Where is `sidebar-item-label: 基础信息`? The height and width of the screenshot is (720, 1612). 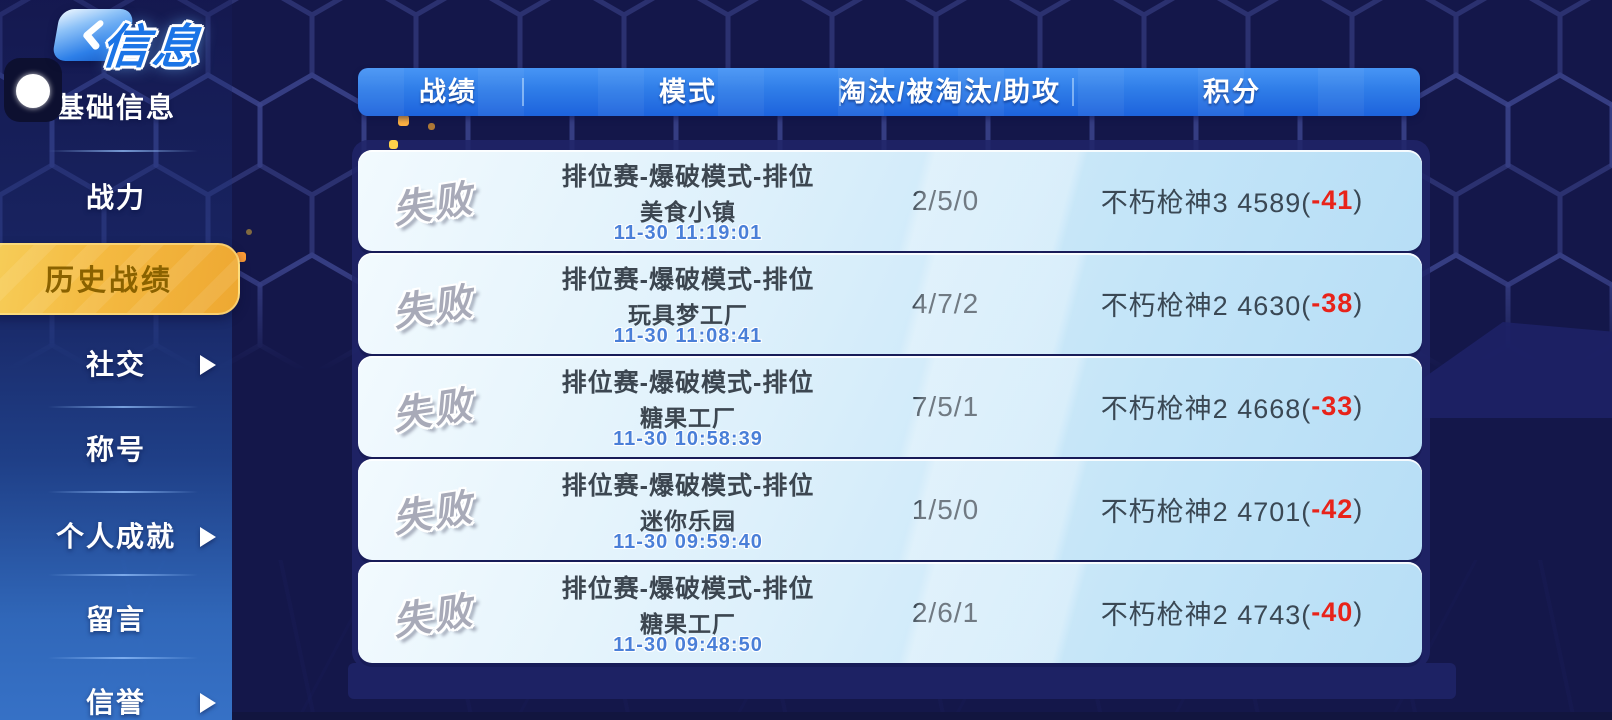 sidebar-item-label: 基础信息 is located at coordinates (115, 107).